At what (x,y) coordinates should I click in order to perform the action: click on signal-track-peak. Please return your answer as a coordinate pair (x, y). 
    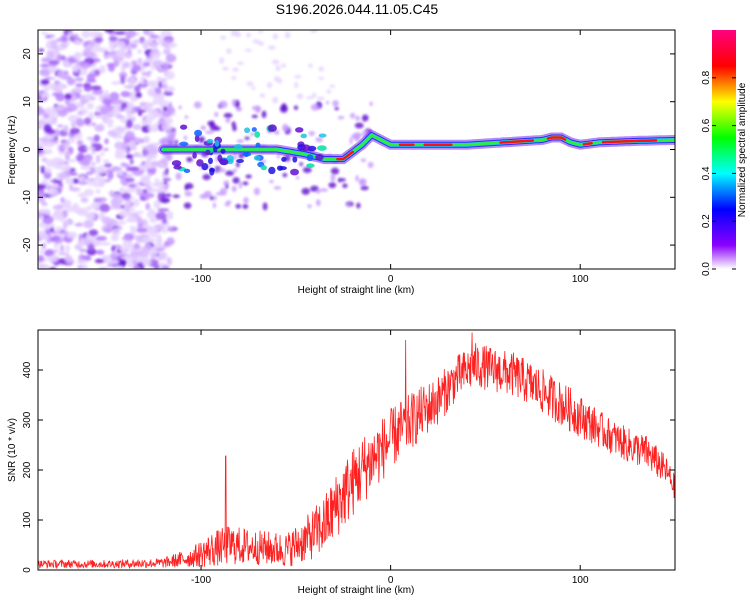
    Looking at the image, I should click on (587, 144).